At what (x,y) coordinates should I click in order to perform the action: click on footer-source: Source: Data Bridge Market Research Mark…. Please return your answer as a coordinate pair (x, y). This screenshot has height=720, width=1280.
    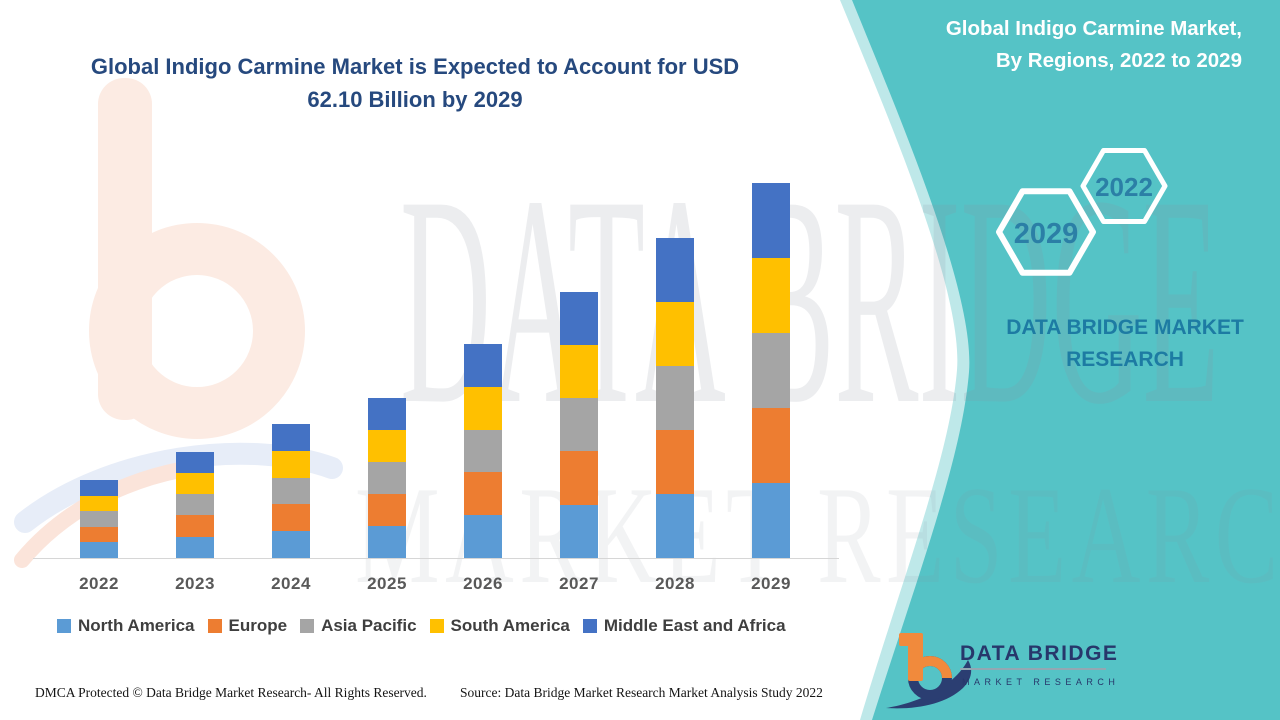
    Looking at the image, I should click on (641, 692).